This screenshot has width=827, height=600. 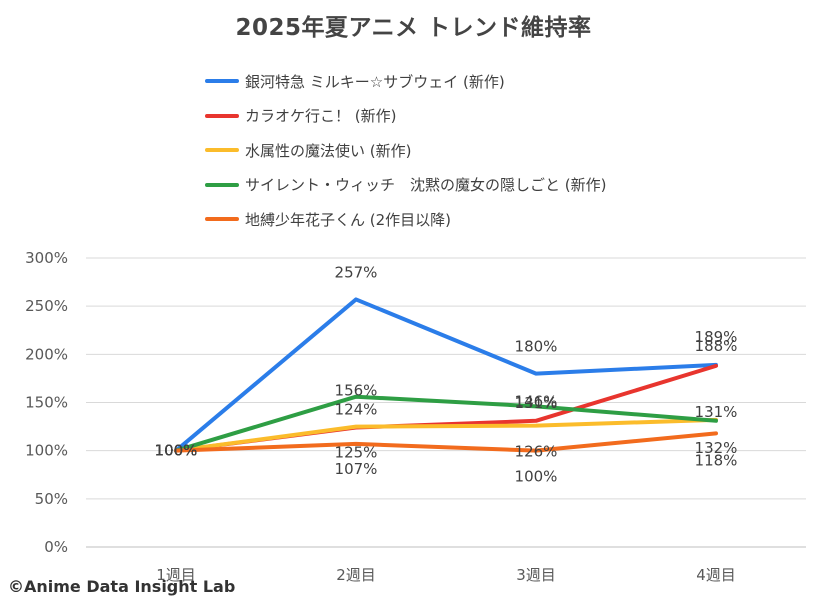 I want to click on legend-item: 水属性の魔法使い (新作), so click(x=405, y=150).